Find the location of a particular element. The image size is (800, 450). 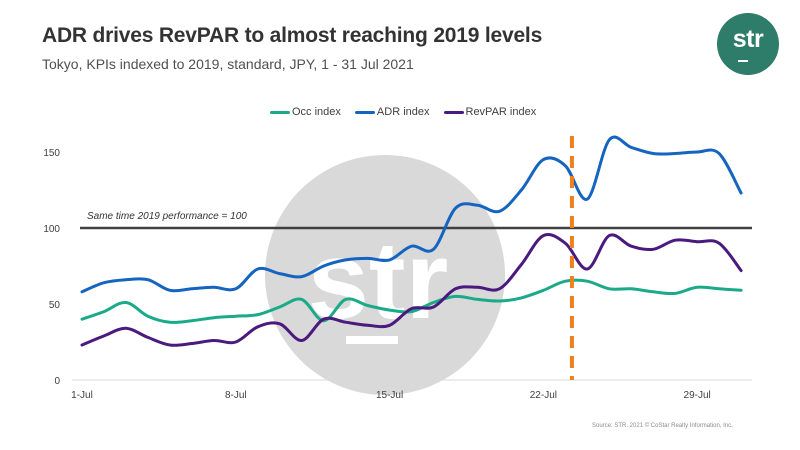

legend-item-adr: ADR index is located at coordinates (392, 112).